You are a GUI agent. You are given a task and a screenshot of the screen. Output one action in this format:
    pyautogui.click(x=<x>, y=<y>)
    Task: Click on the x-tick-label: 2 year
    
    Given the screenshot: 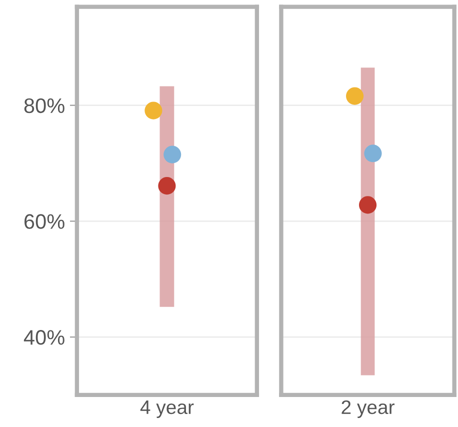 What is the action you would take?
    pyautogui.click(x=368, y=409)
    